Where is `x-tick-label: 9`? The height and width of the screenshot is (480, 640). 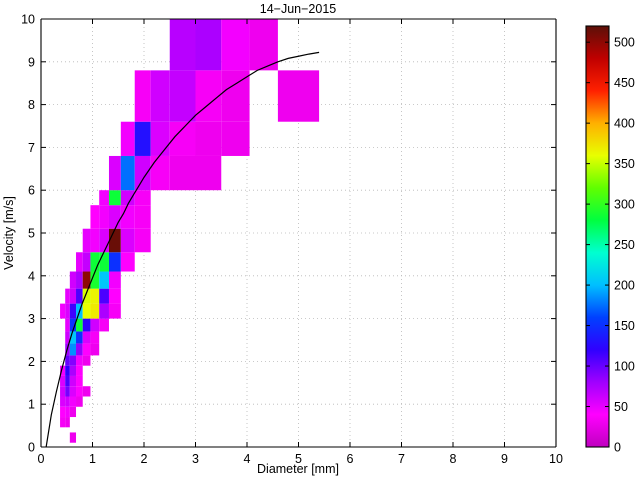 x-tick-label: 9 is located at coordinates (504, 459).